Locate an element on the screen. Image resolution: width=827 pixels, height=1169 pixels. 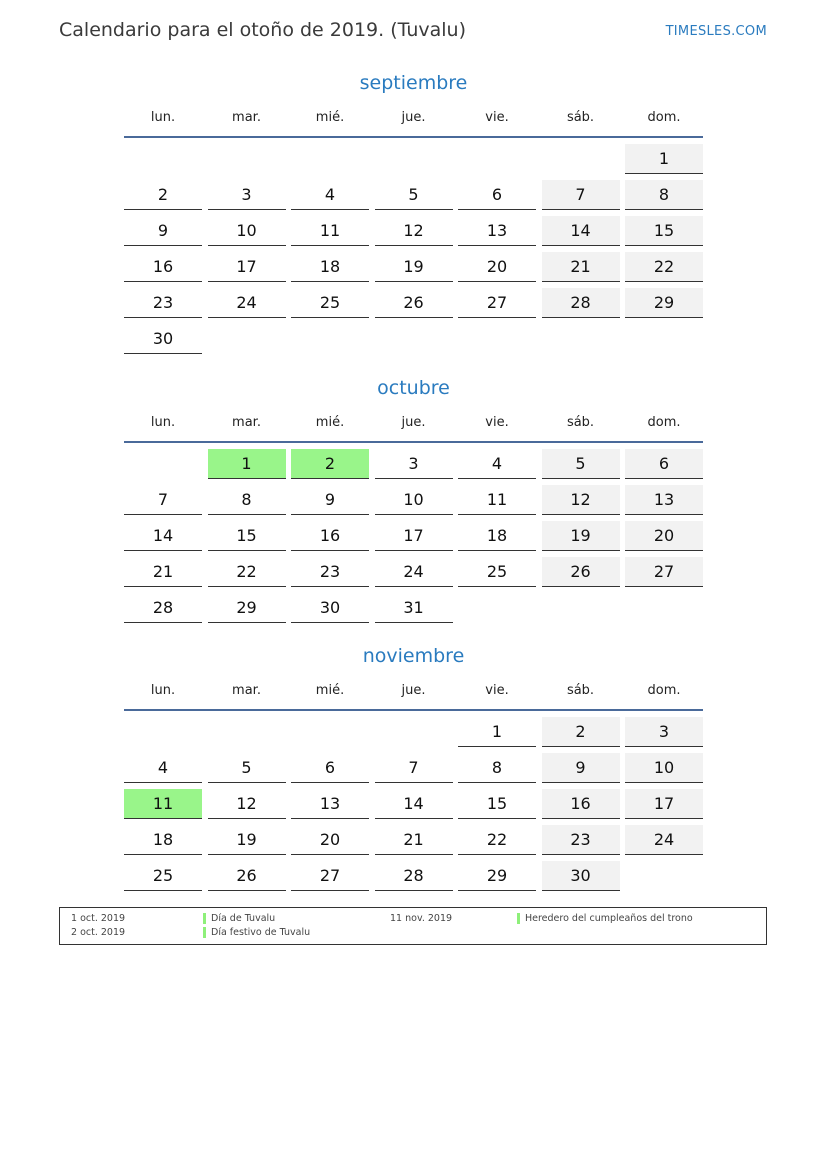
legend-holiday: Heredero del cumpleaños del trono is located at coordinates (609, 918).